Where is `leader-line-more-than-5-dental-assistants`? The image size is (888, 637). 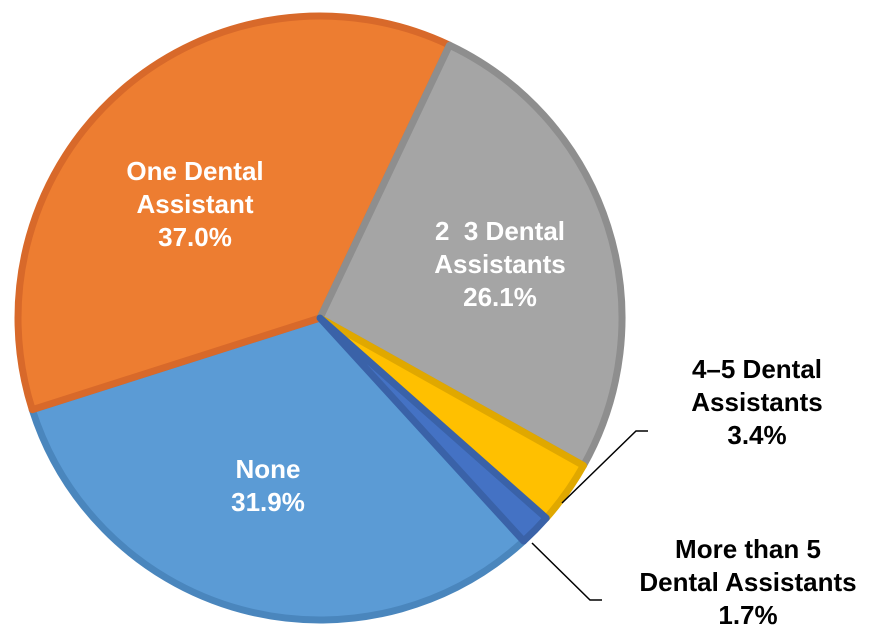
leader-line-more-than-5-dental-assistants is located at coordinates (566, 571).